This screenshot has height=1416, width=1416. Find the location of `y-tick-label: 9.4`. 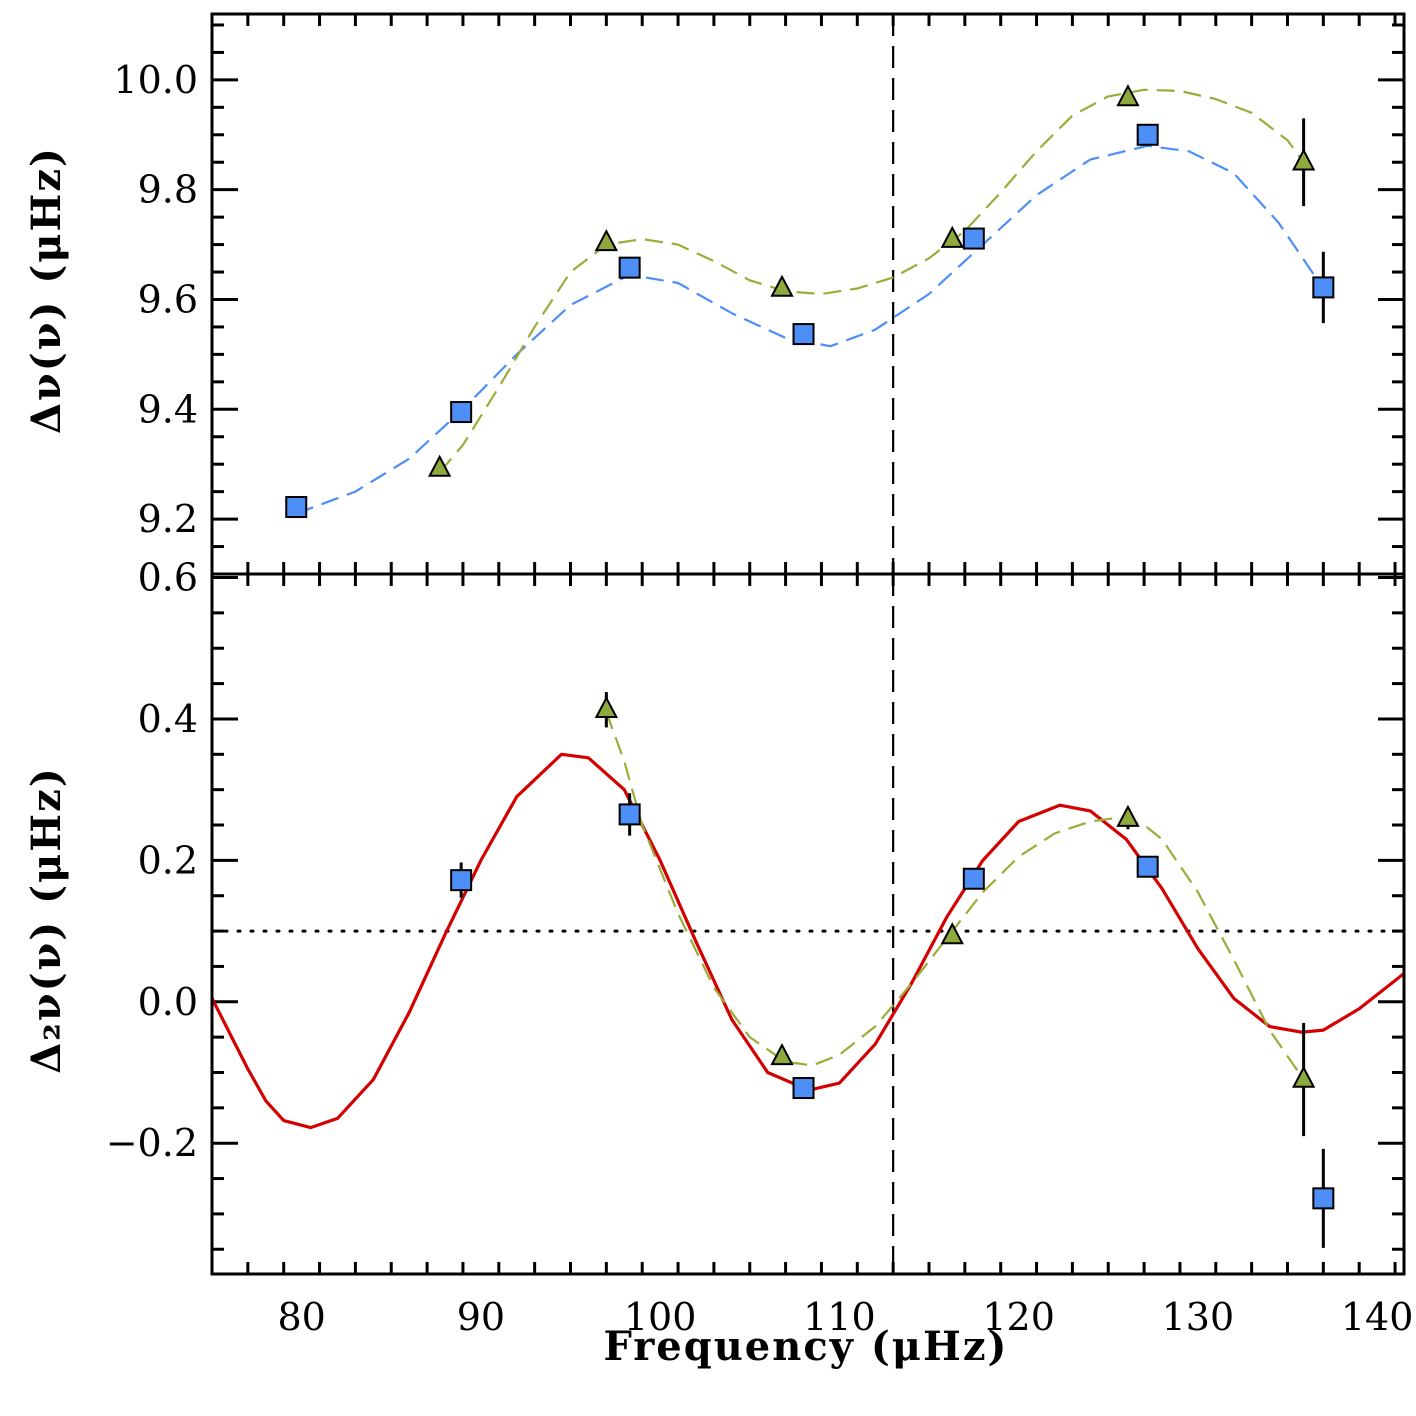

y-tick-label: 9.4 is located at coordinates (168, 409).